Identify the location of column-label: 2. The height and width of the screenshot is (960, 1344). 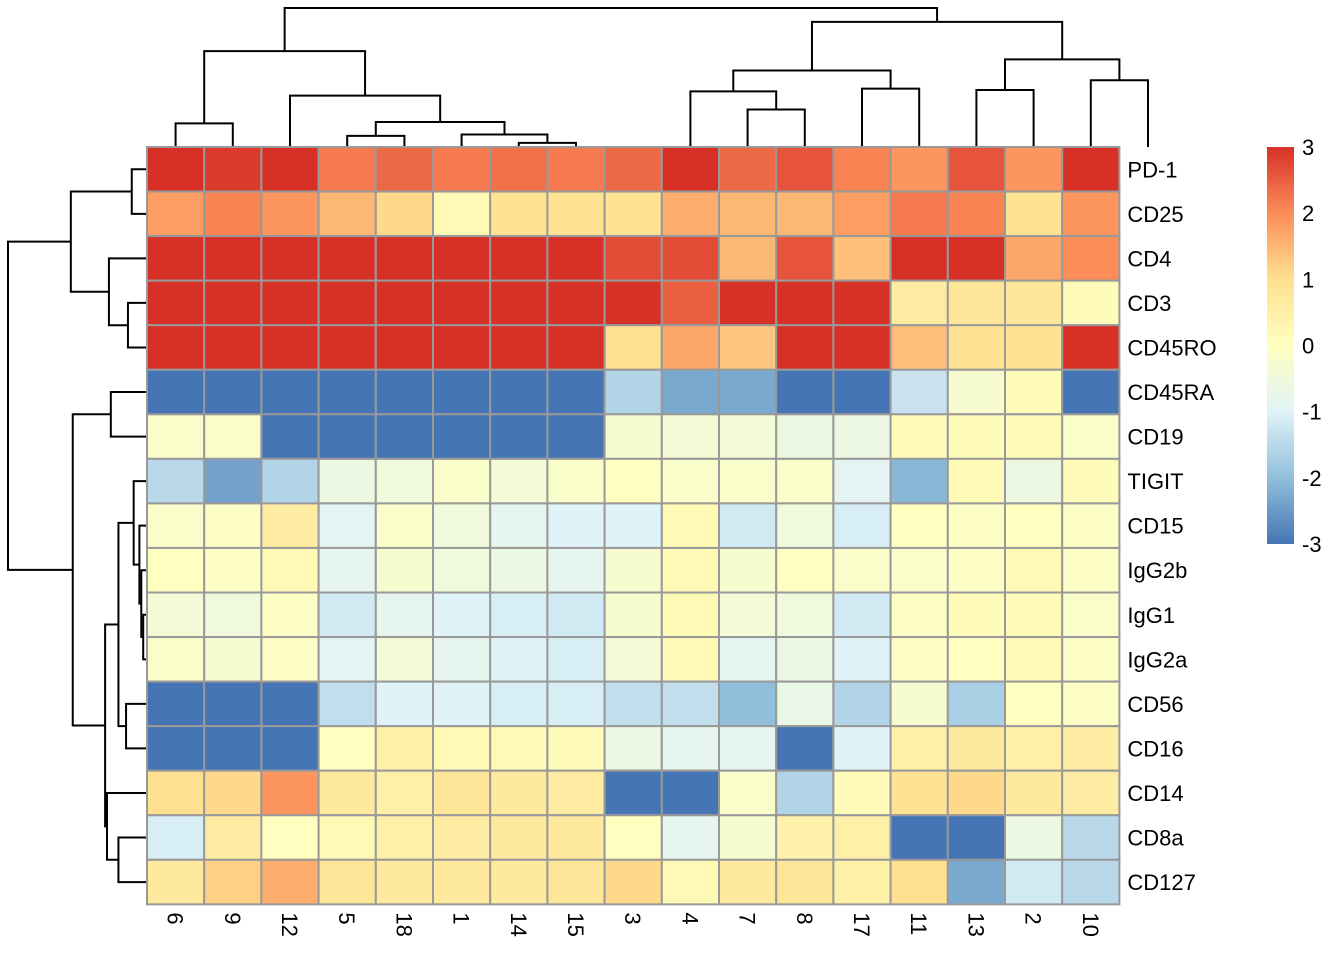
(1033, 918).